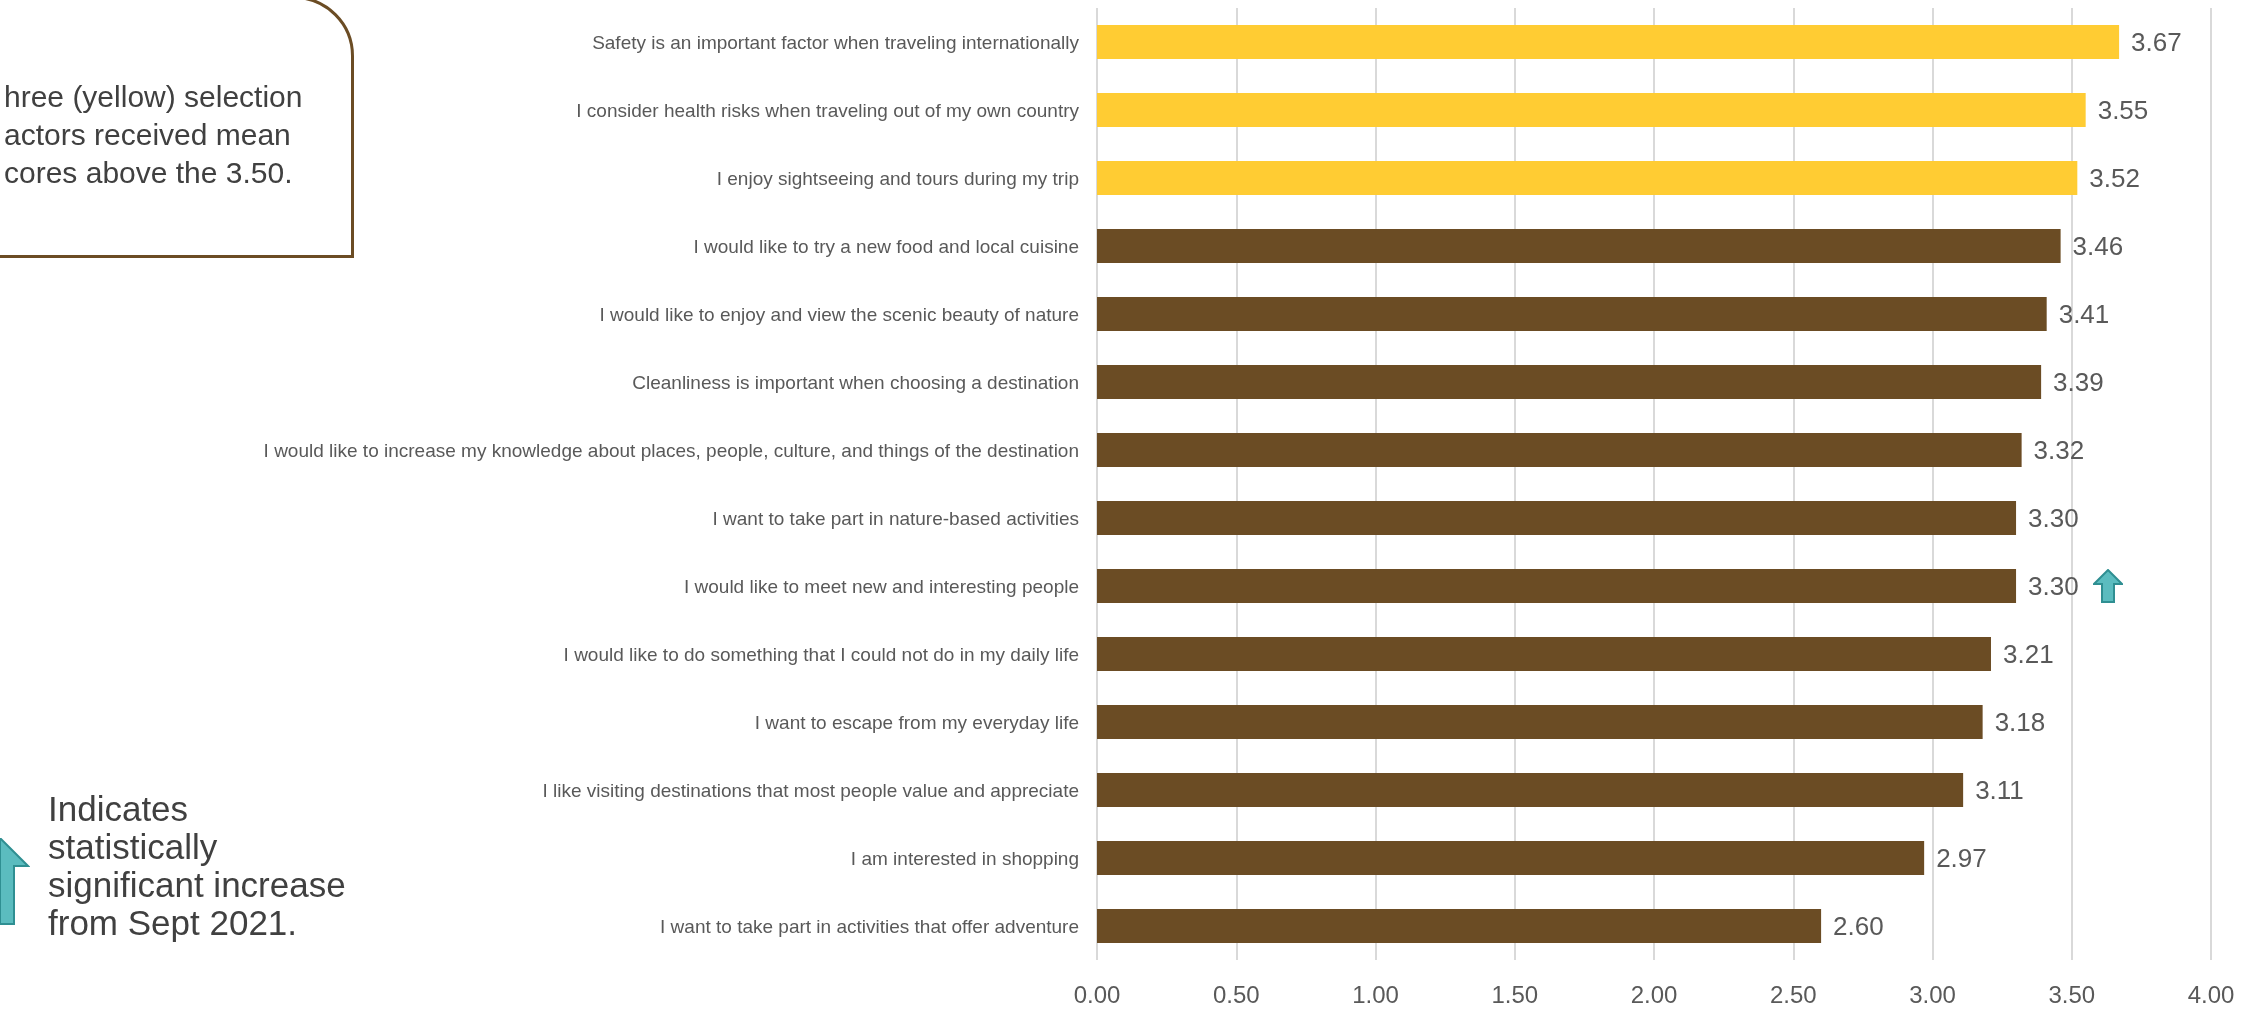  I want to click on x-tick-label: 1.00, so click(1375, 994).